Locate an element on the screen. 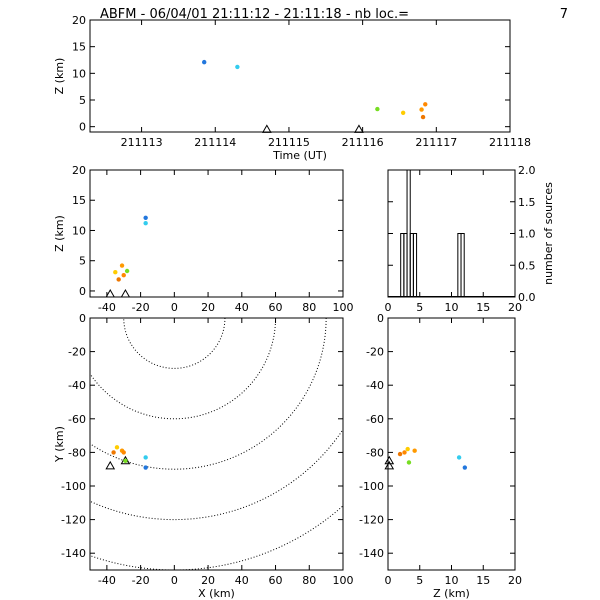  x-height-panel: -40 -20 0 20 40 60 80 100 0 5 10 15 20 Z (km) is located at coordinates (203, 239).